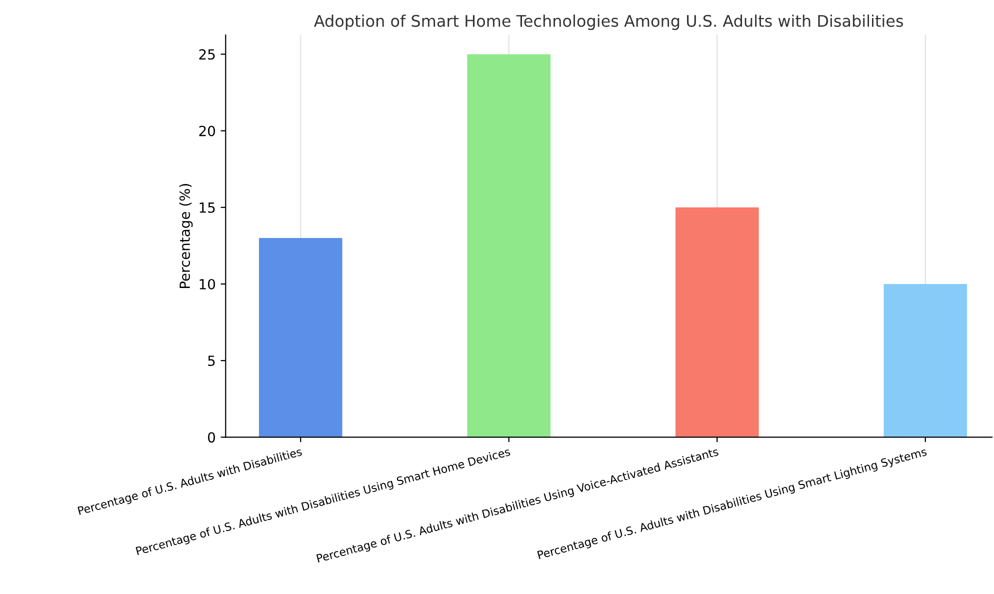 The height and width of the screenshot is (594, 994). What do you see at coordinates (186, 236) in the screenshot?
I see `y-axis-title: Percentage (%)` at bounding box center [186, 236].